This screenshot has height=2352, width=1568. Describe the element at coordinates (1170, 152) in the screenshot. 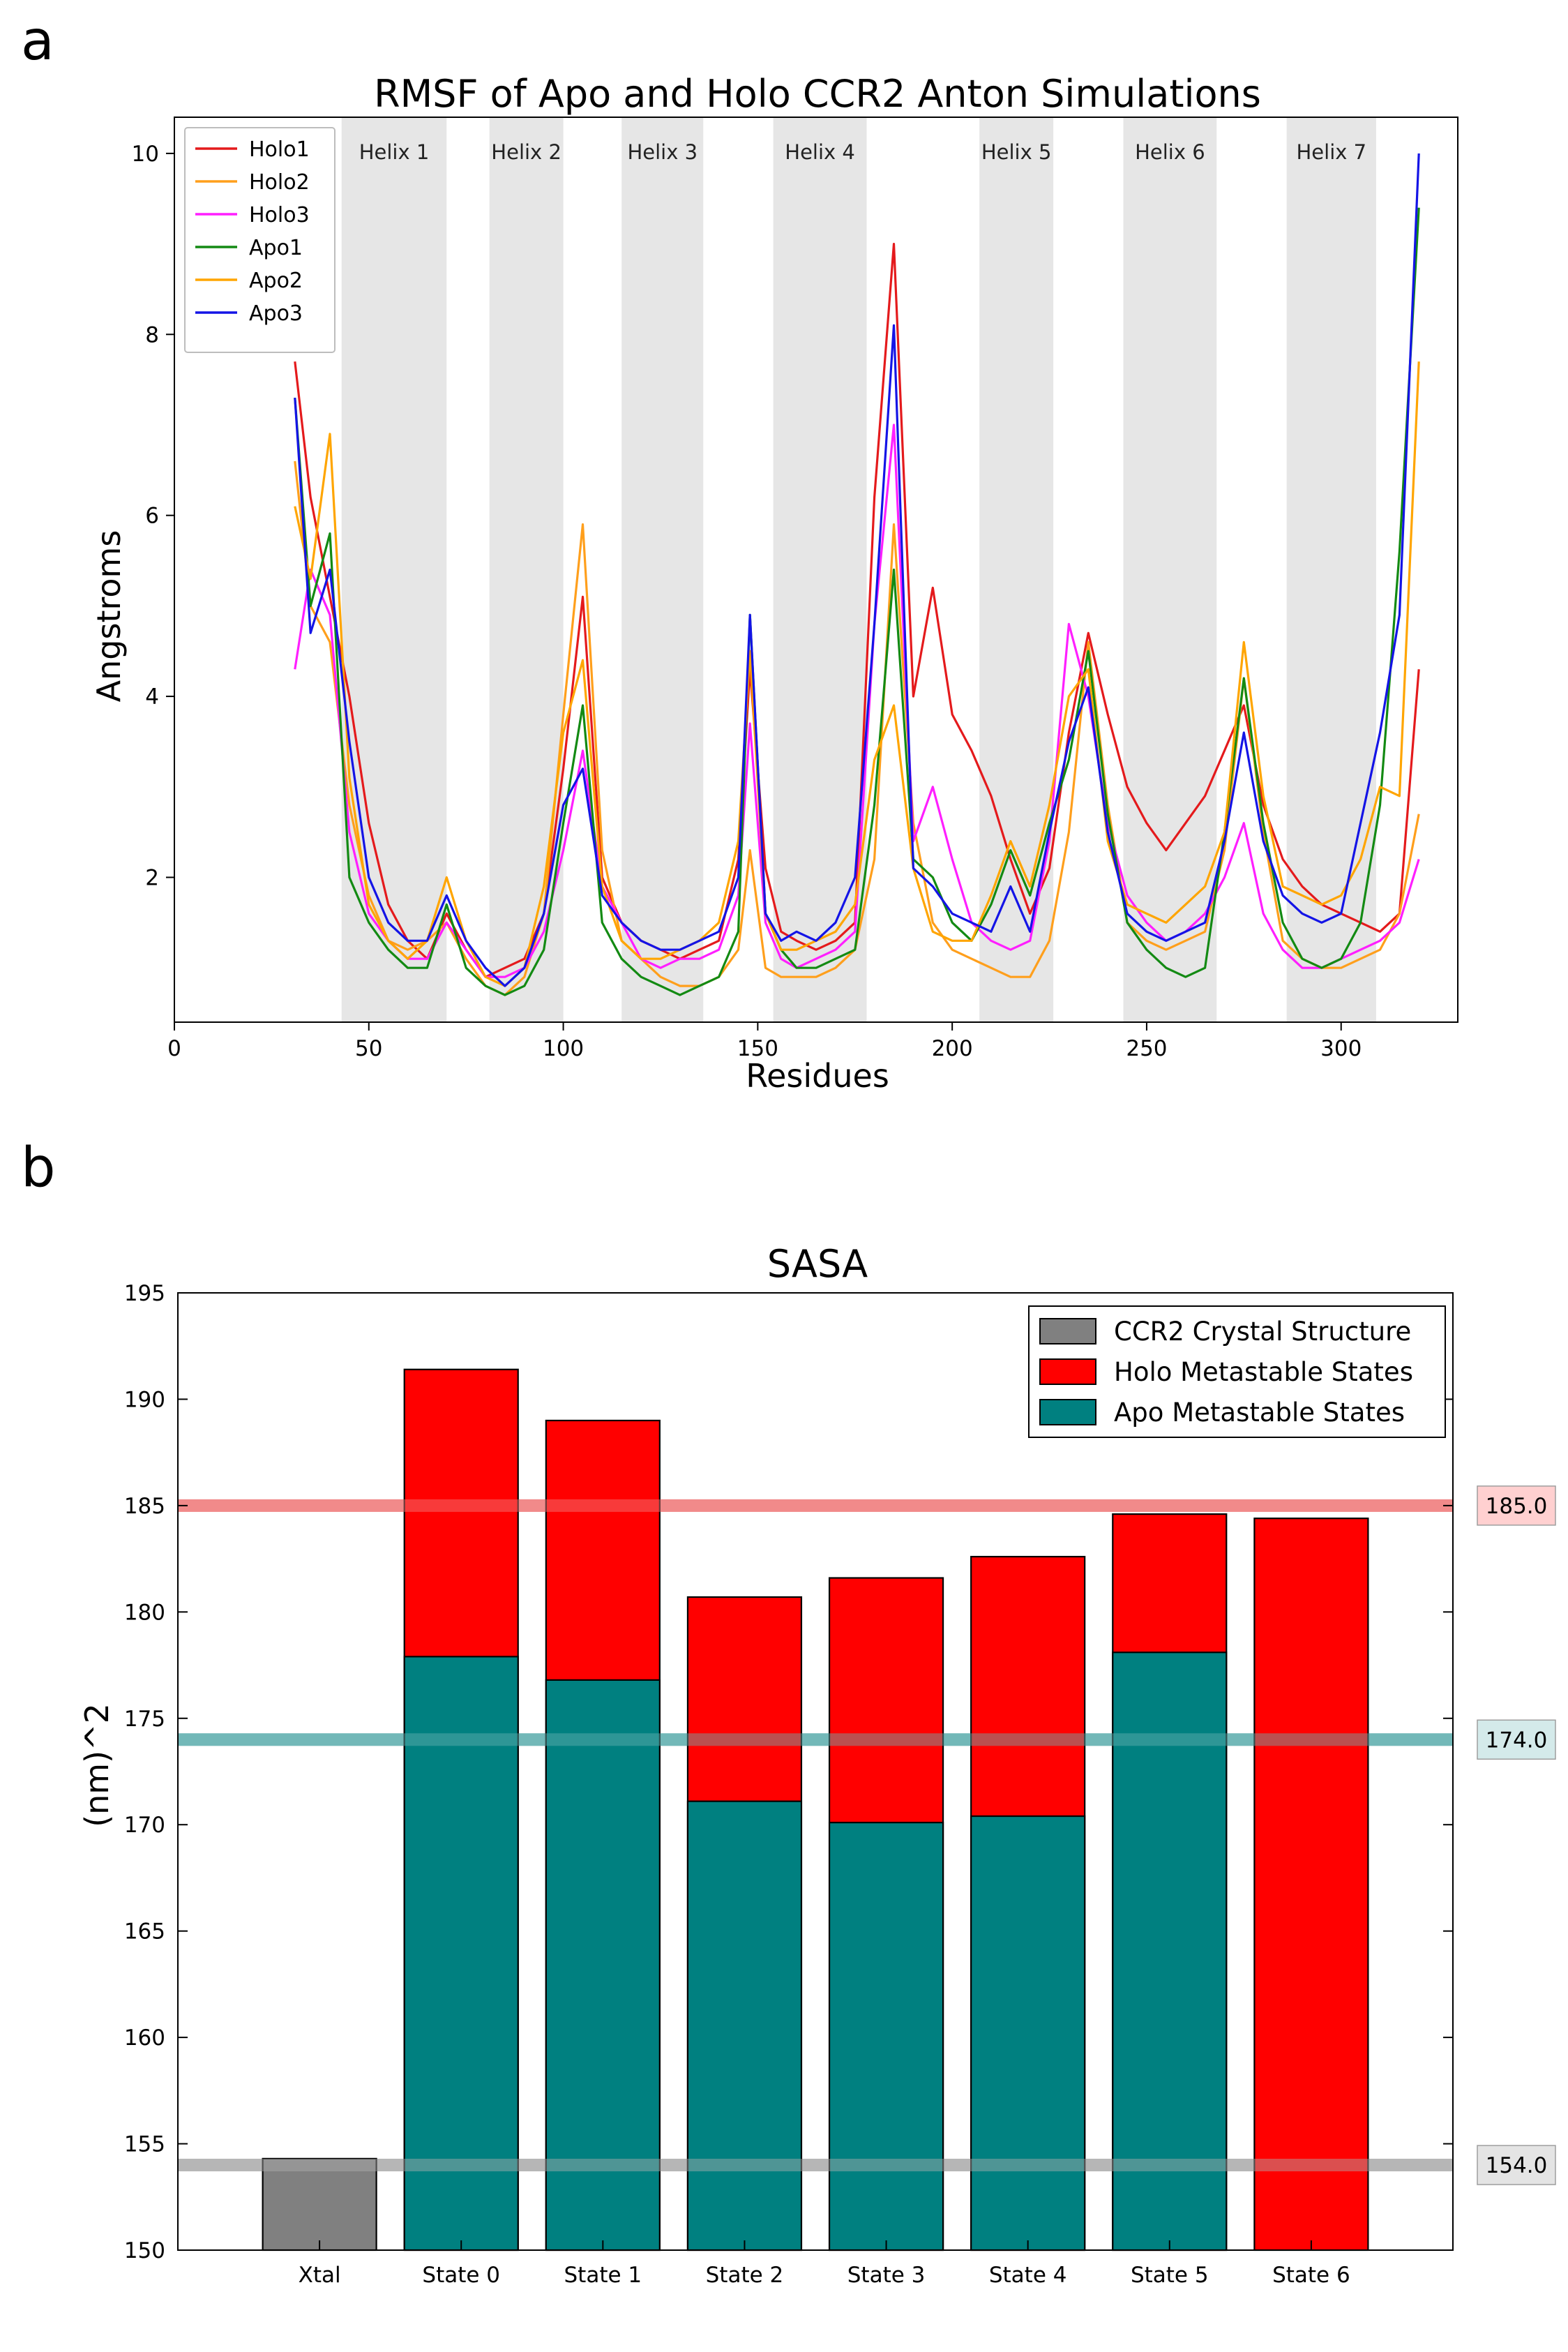

I see `helix-label-6: Helix 6` at that location.